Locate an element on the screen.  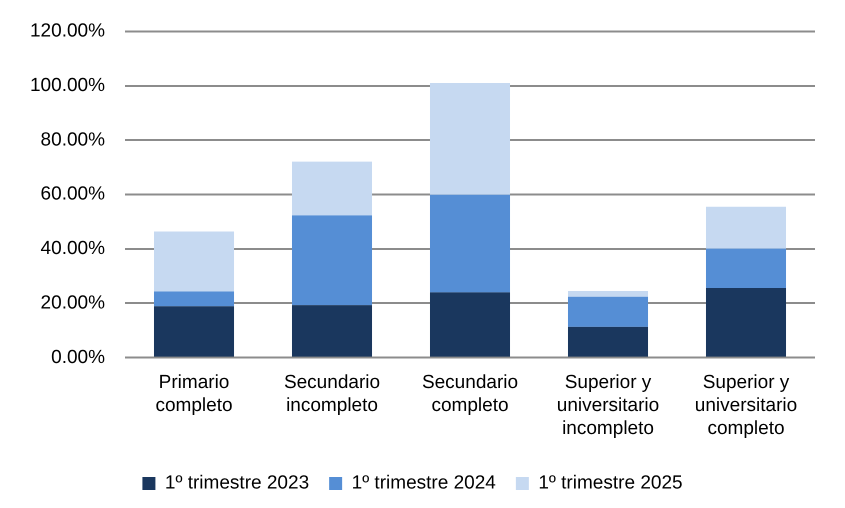
x-tick-label: Secundario incompleto is located at coordinates (332, 394).